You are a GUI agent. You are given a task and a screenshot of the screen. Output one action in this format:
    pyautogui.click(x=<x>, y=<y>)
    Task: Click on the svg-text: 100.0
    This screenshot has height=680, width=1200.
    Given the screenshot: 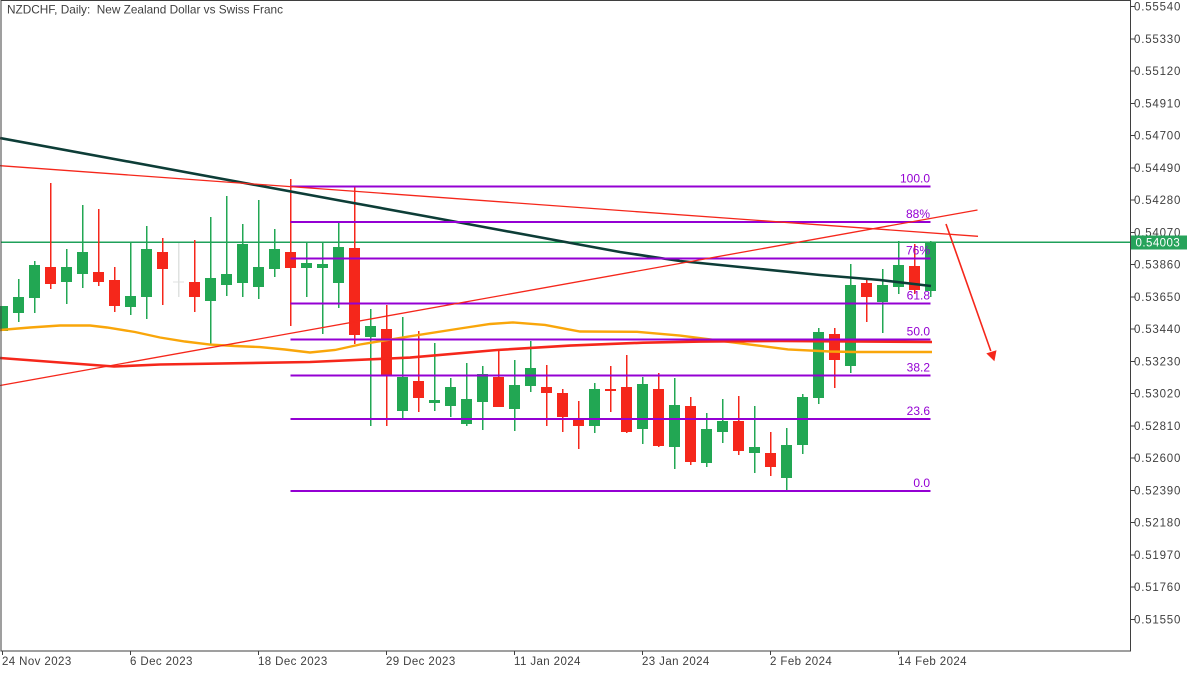 What is the action you would take?
    pyautogui.click(x=915, y=179)
    